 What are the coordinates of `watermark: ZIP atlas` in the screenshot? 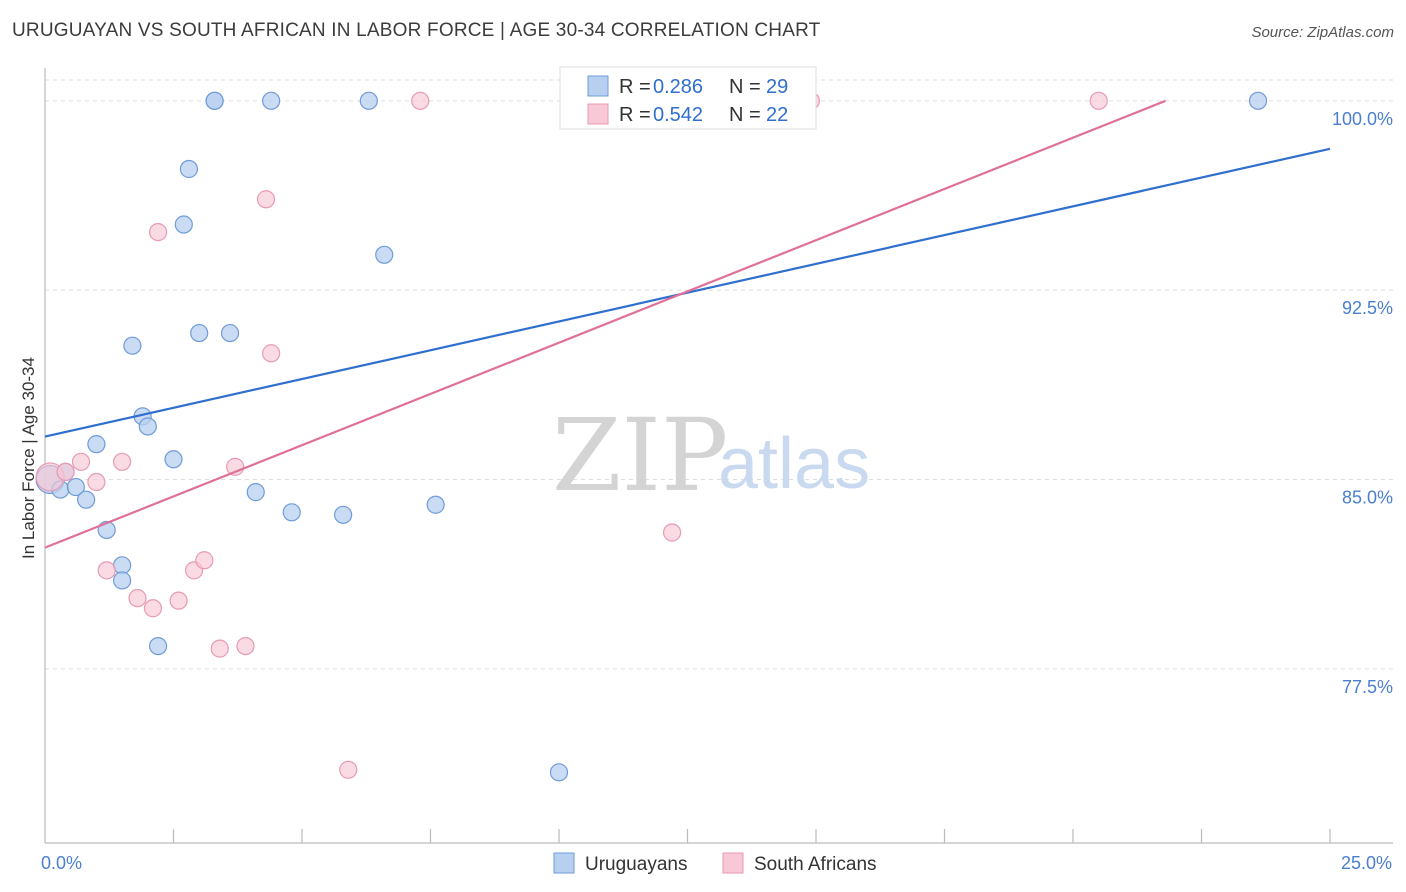 It's located at (711, 455).